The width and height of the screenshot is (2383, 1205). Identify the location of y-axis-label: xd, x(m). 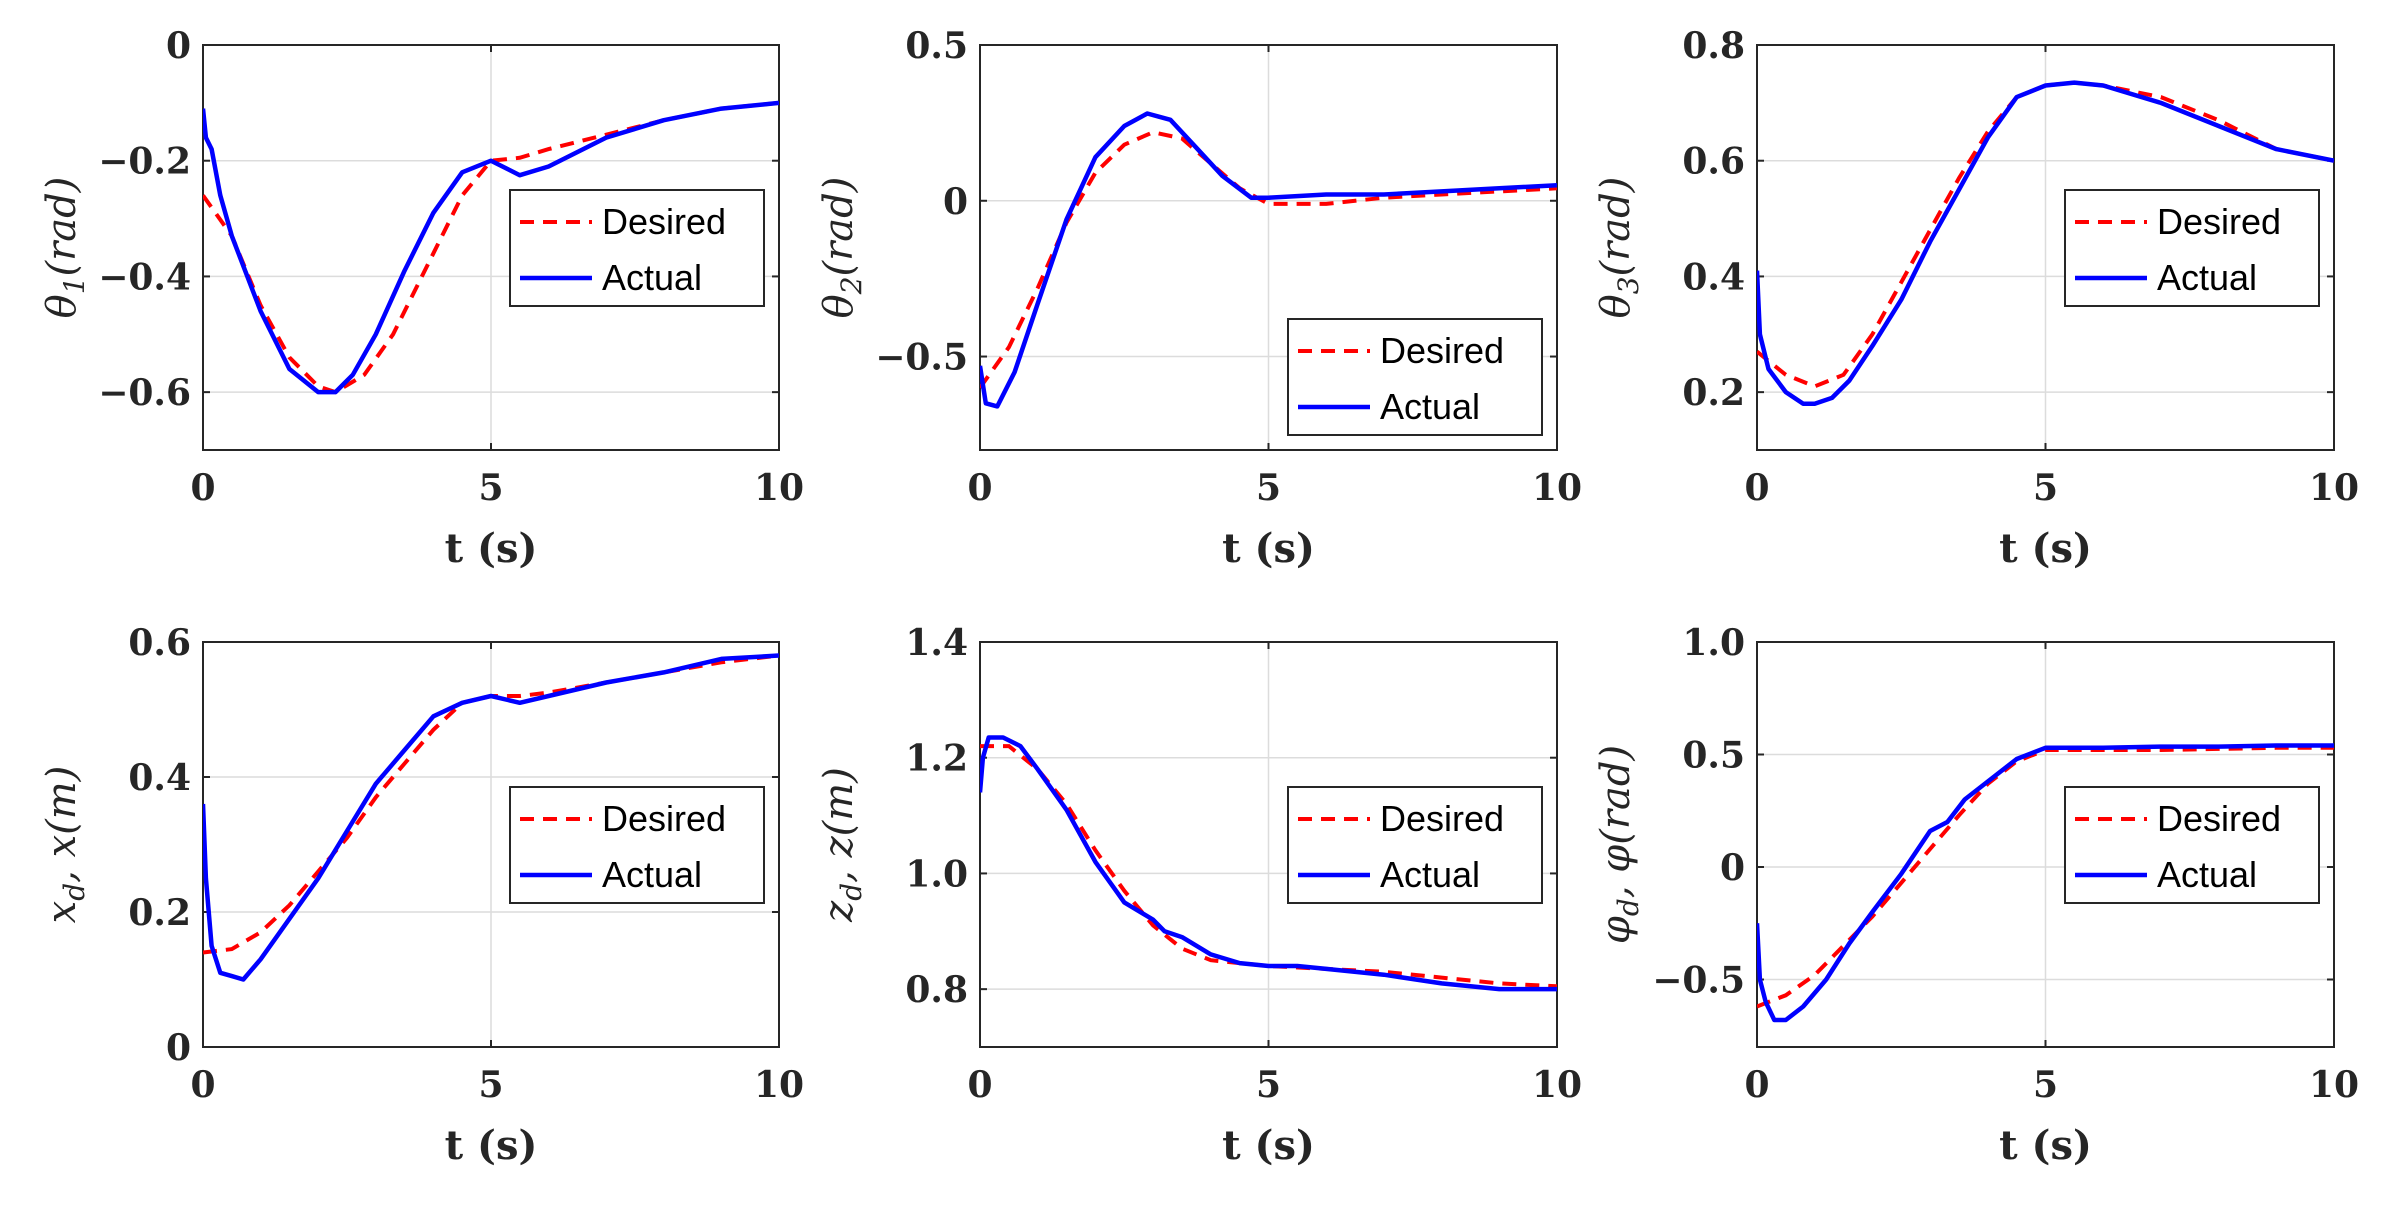
(65, 845).